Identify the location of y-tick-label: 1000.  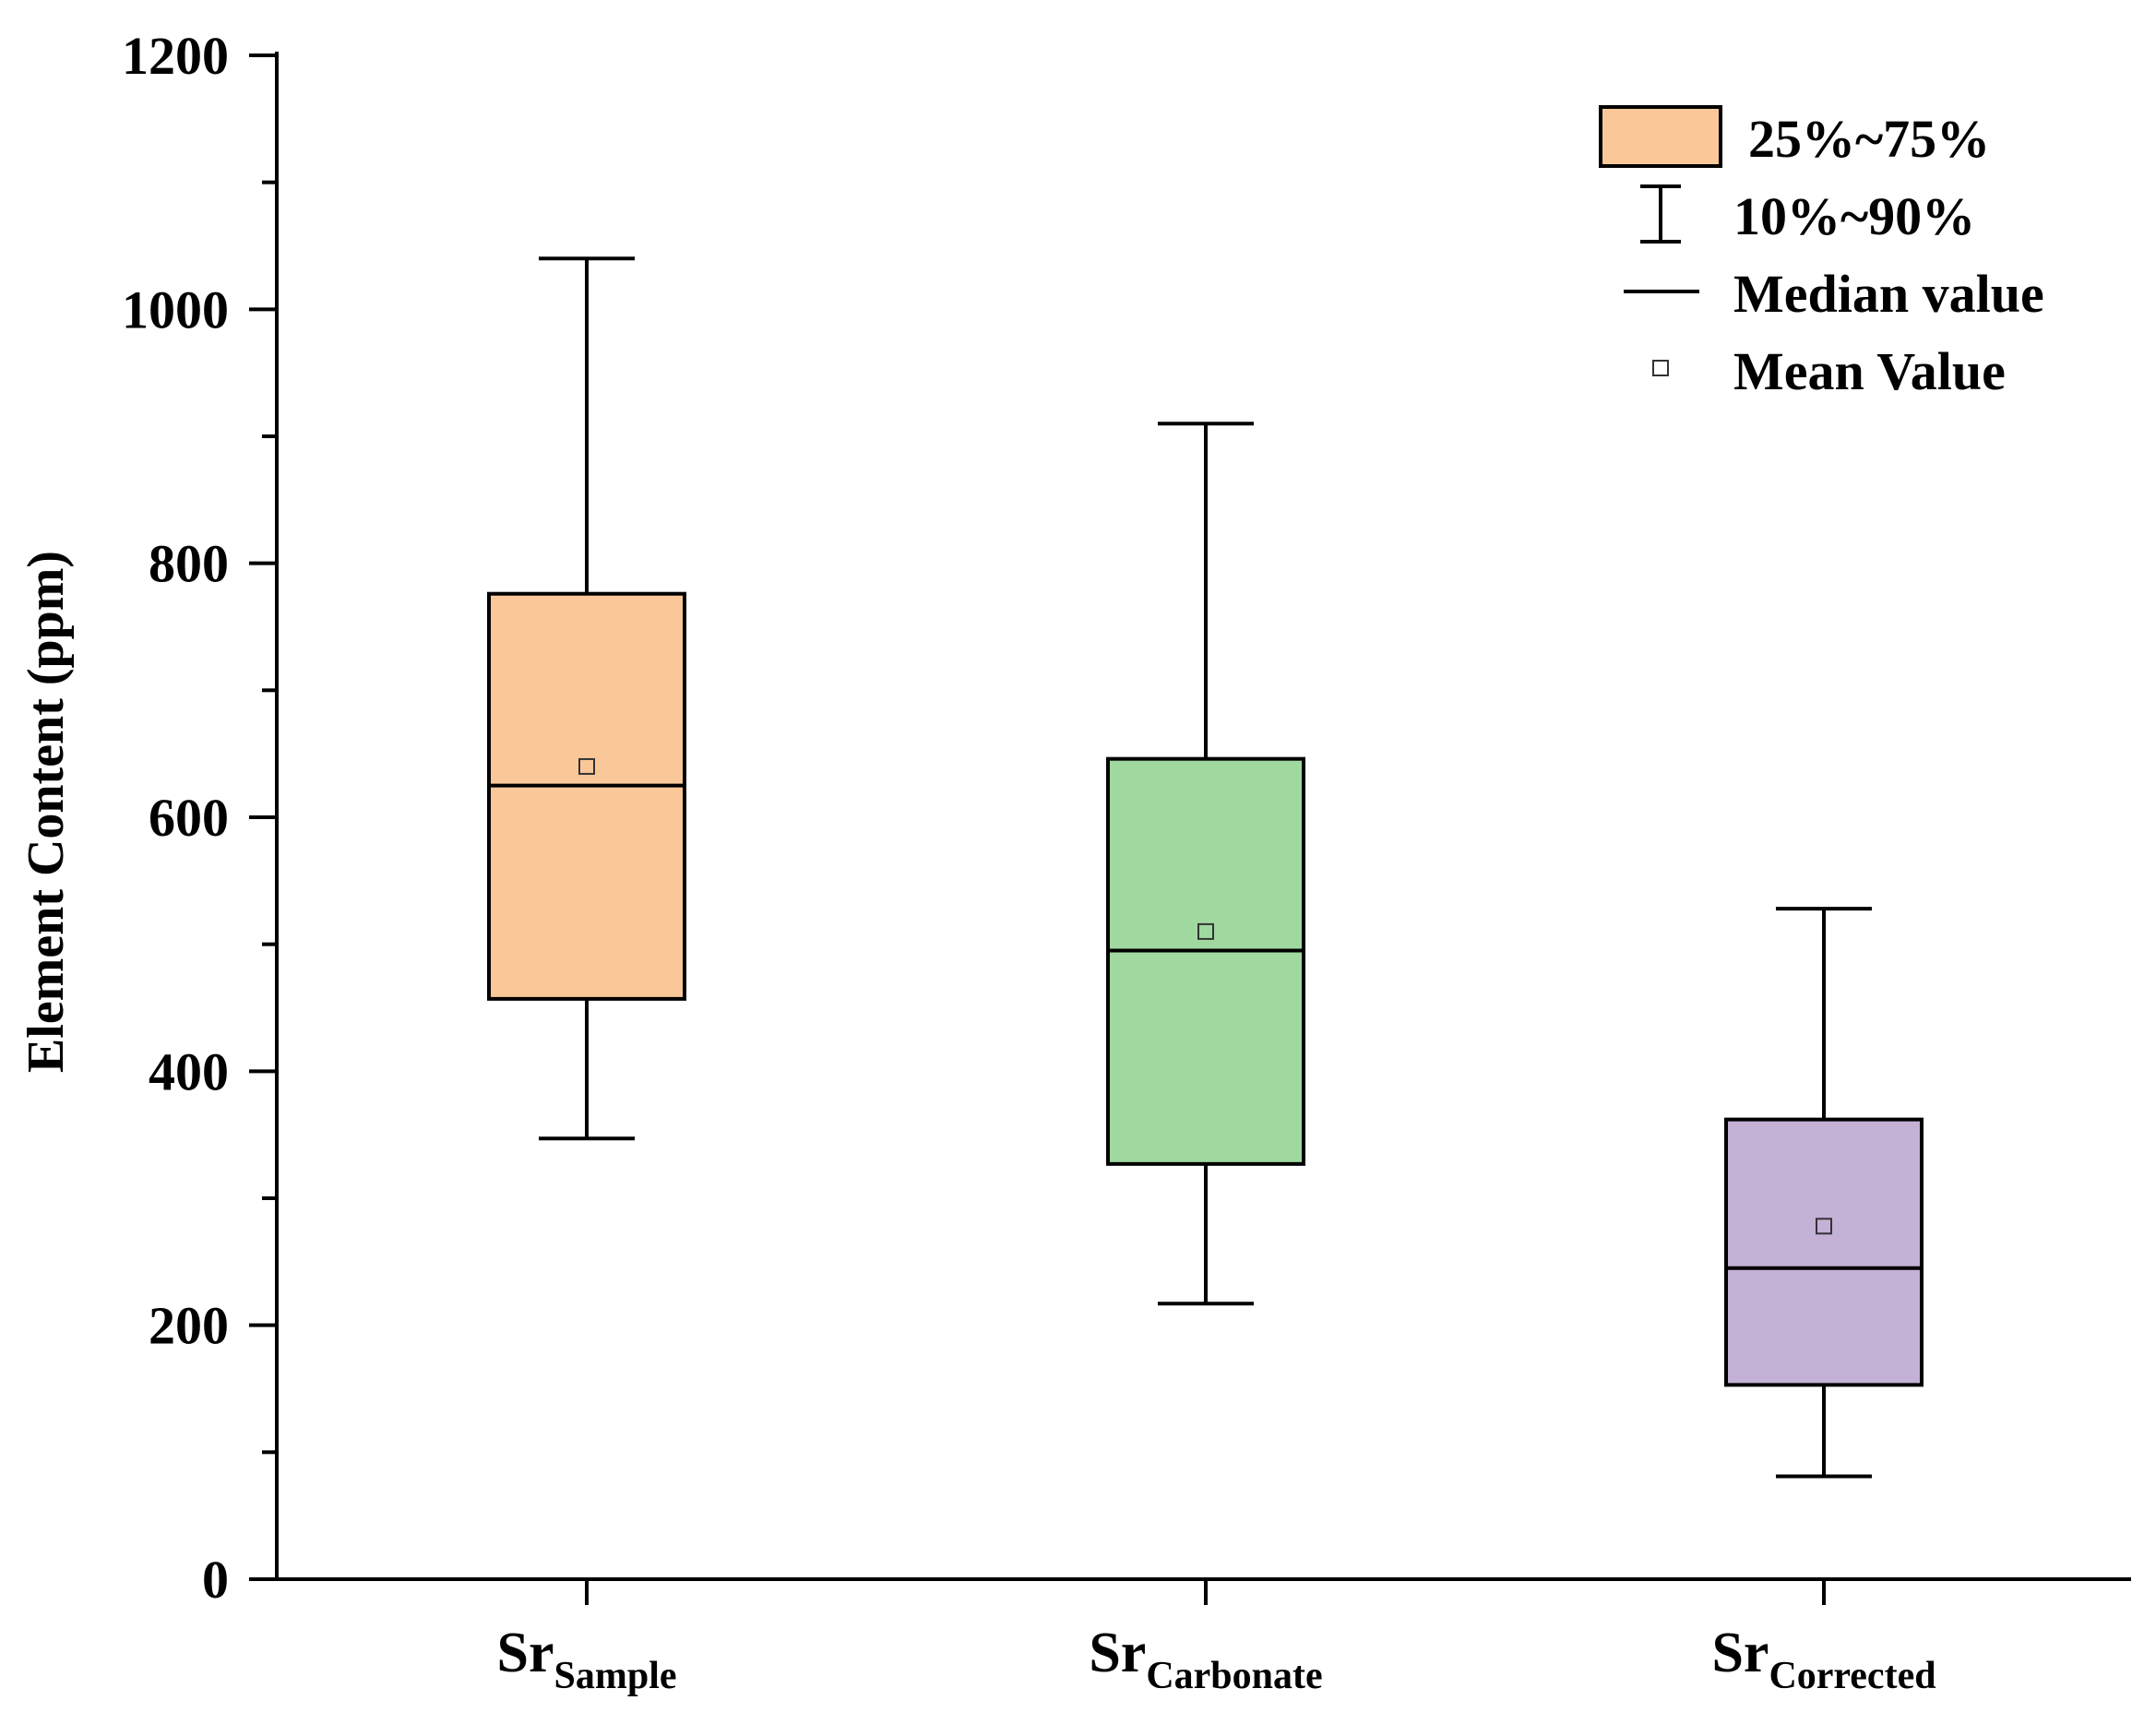
(175, 309).